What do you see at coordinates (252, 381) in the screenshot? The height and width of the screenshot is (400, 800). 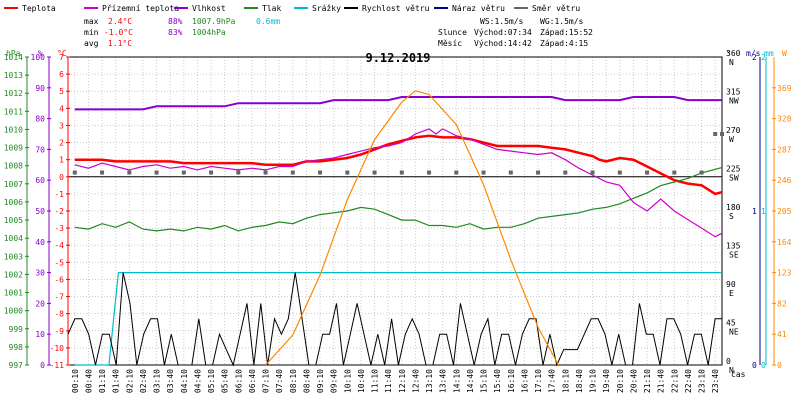 I see `x-tick-label: 06:40` at bounding box center [252, 381].